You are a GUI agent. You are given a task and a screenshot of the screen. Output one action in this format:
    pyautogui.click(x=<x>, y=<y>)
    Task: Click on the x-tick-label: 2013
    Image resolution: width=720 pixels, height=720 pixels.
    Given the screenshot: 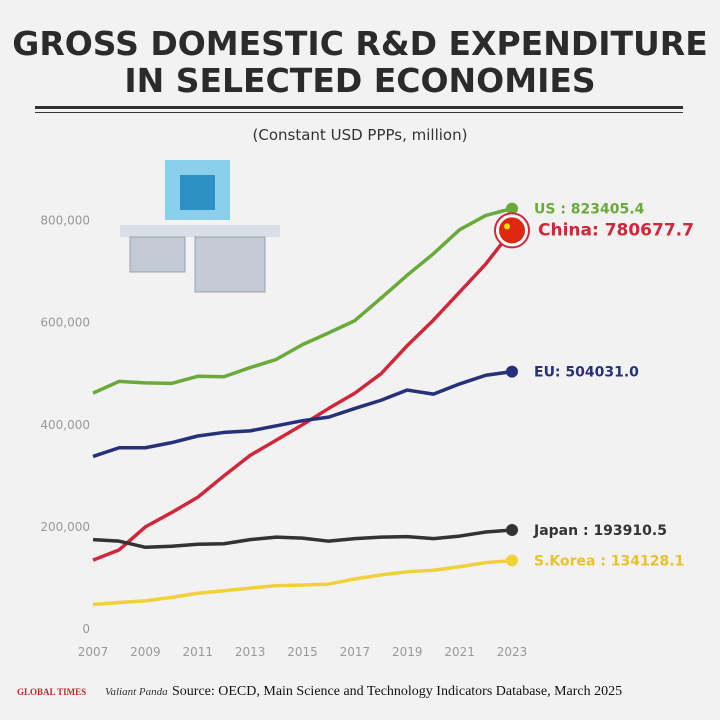 What is the action you would take?
    pyautogui.click(x=250, y=652)
    